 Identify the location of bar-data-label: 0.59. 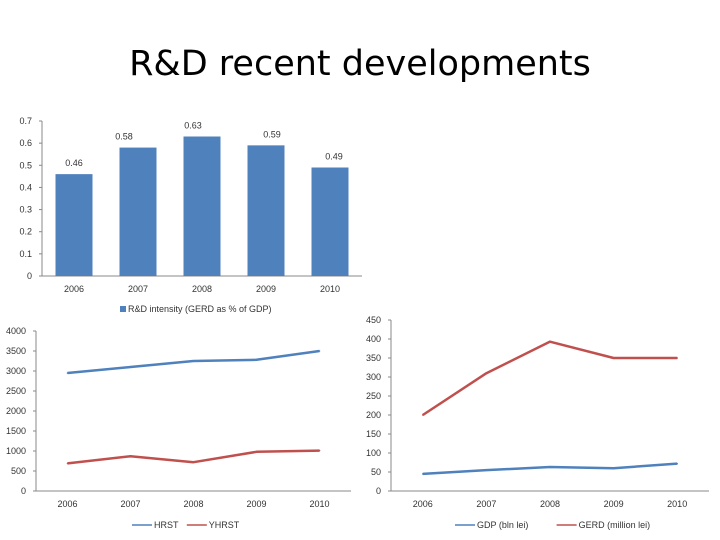
(272, 134).